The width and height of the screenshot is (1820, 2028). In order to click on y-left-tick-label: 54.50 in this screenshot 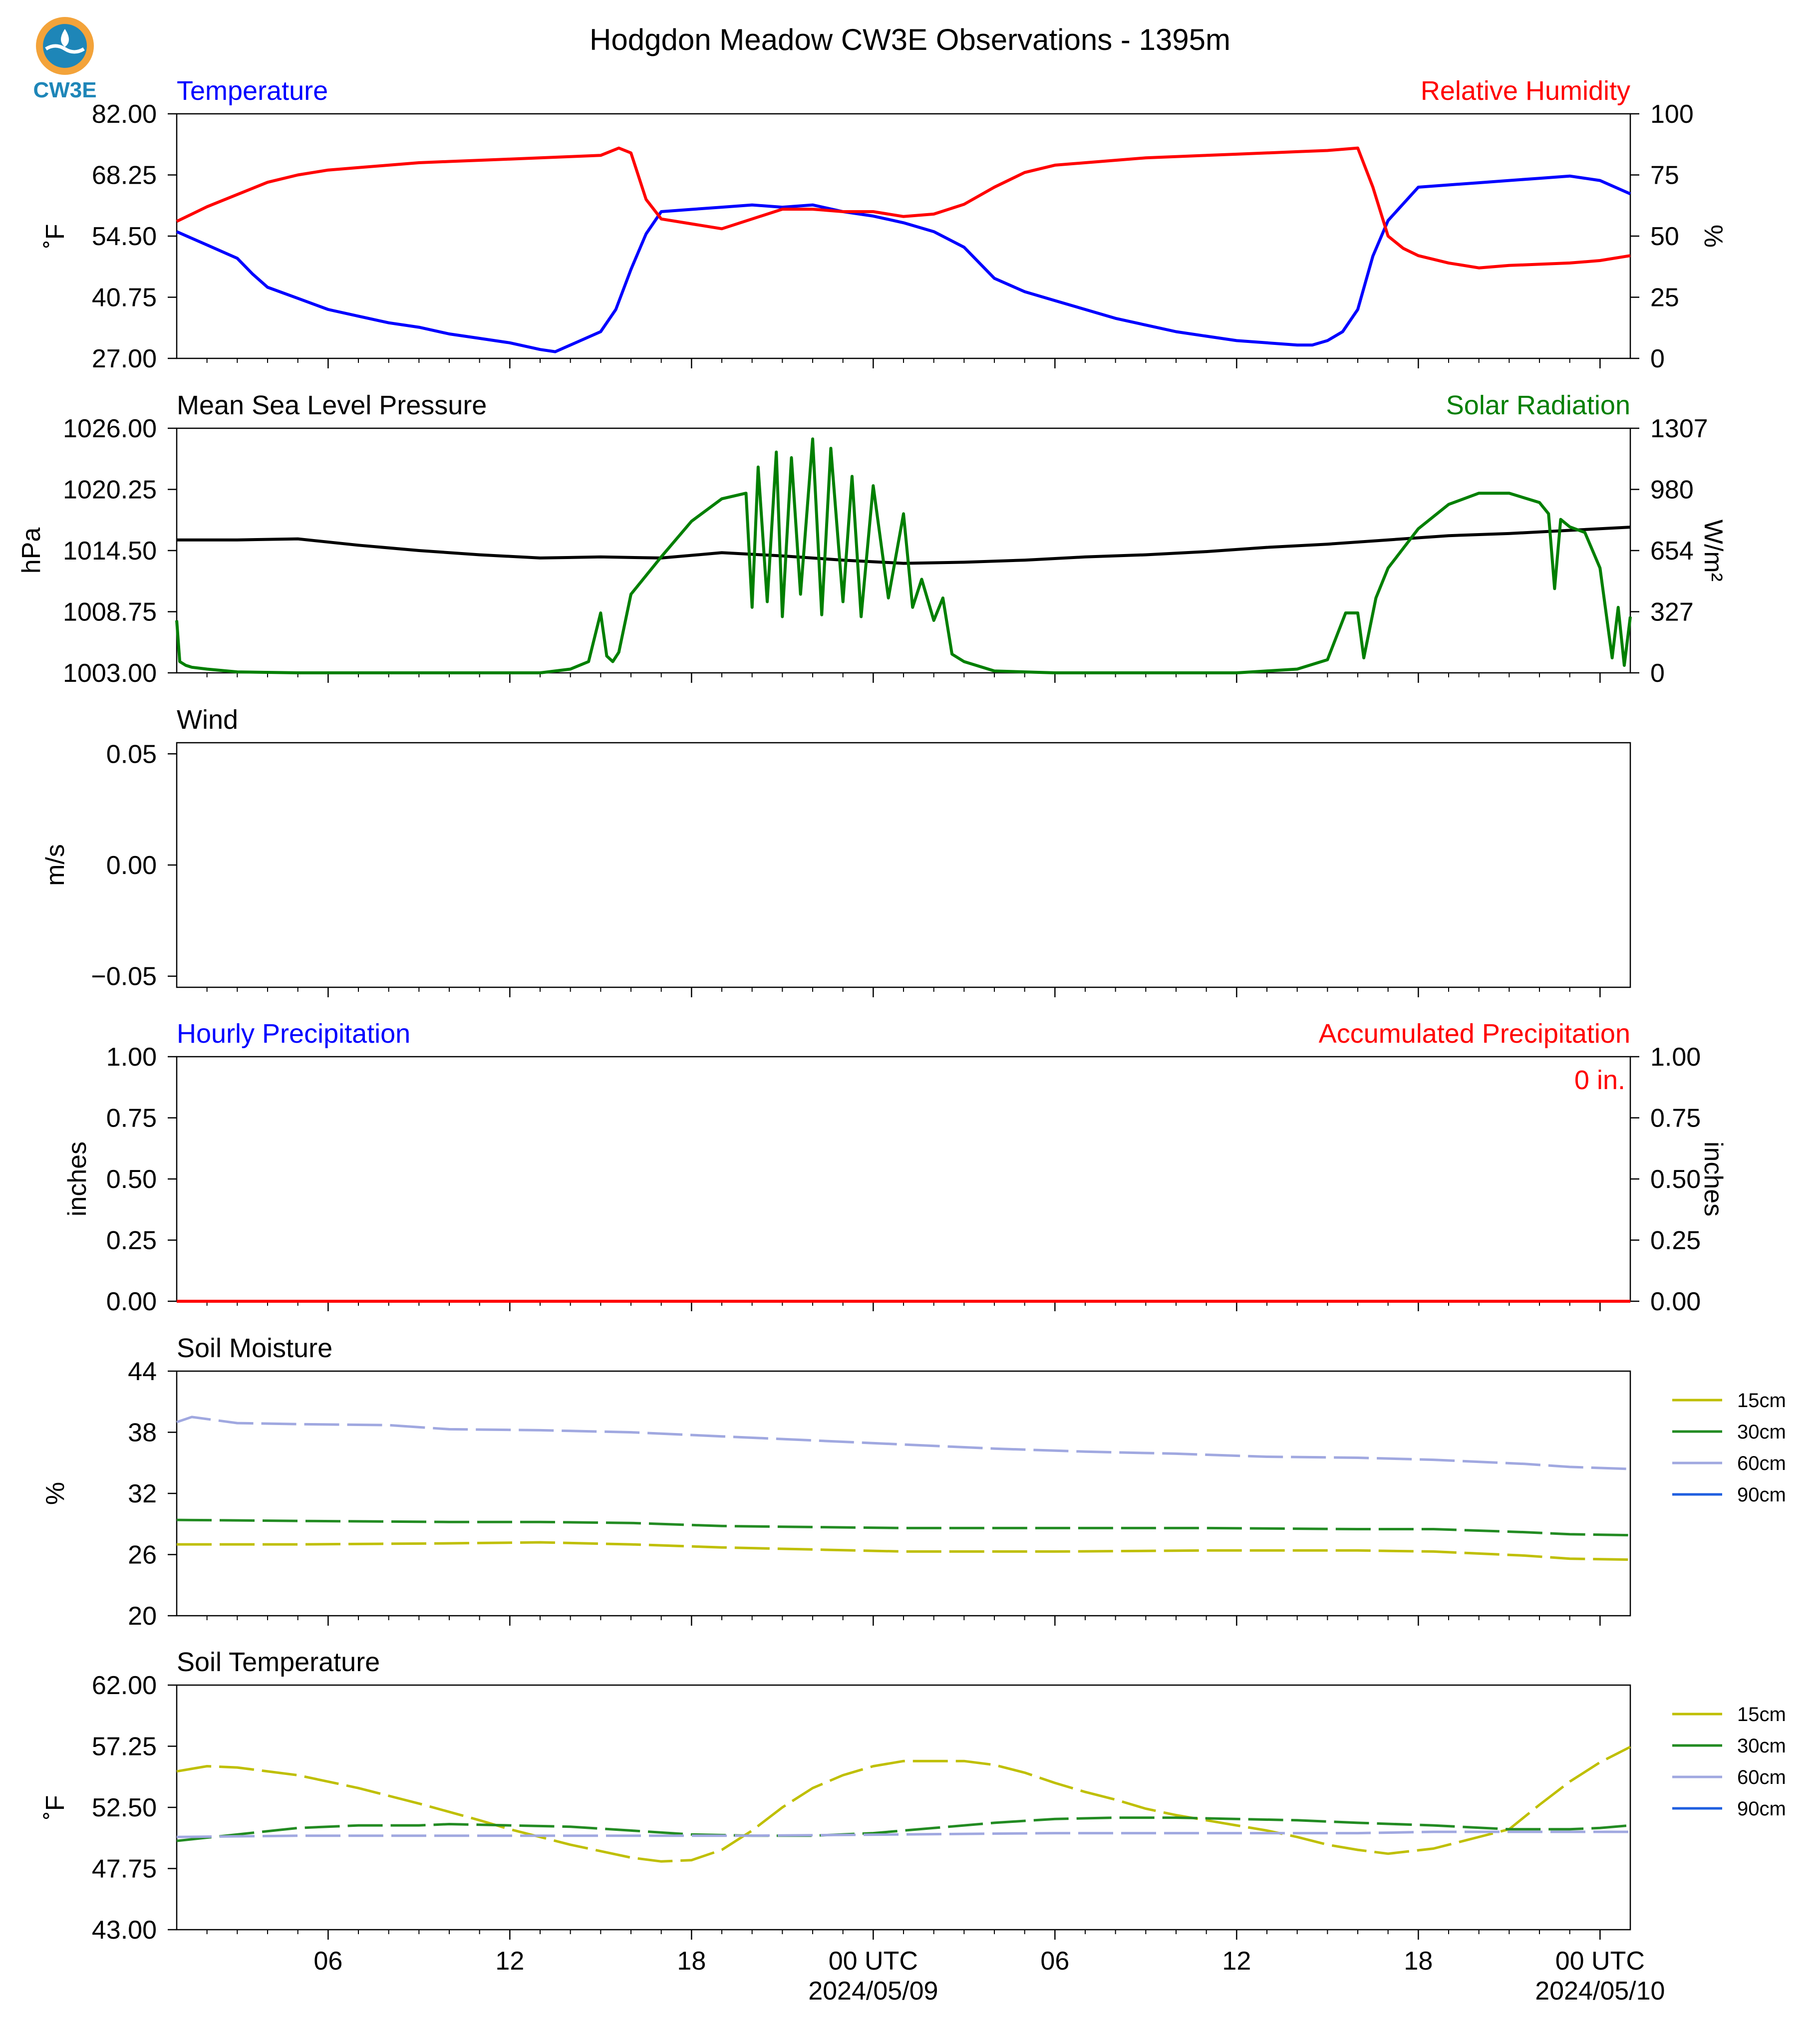, I will do `click(124, 236)`.